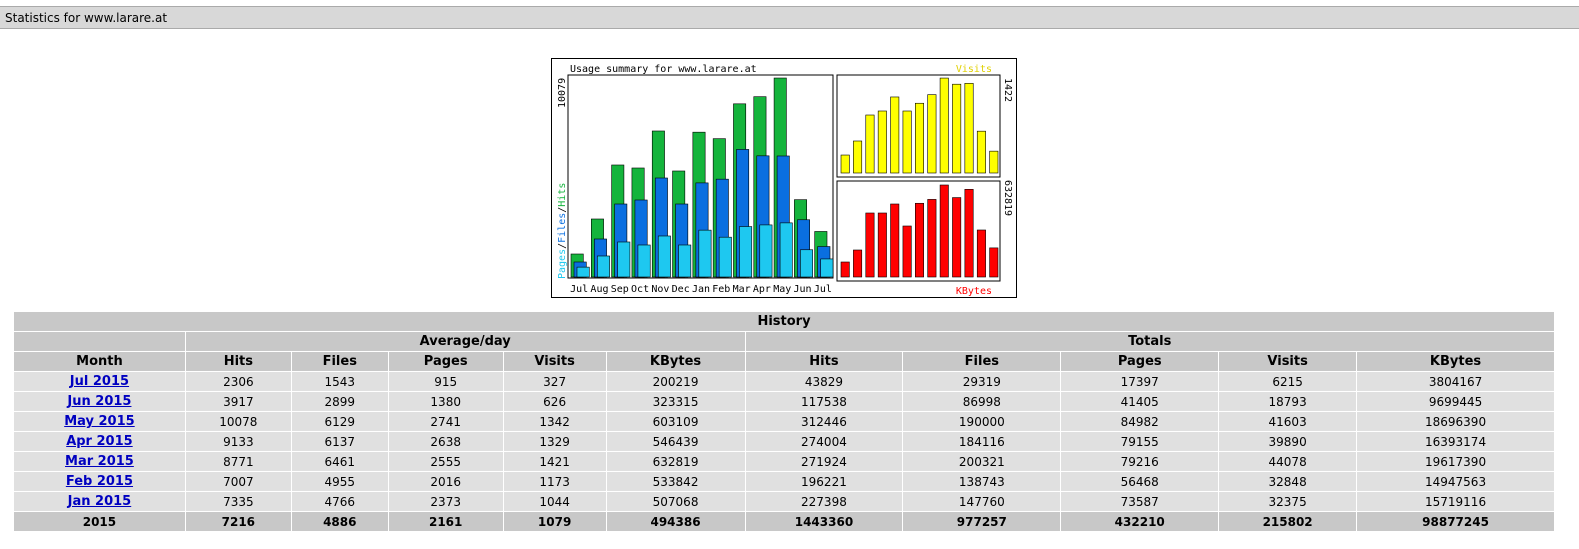 Image resolution: width=1579 pixels, height=549 pixels. What do you see at coordinates (99, 441) in the screenshot?
I see `month-link: Apr 2015` at bounding box center [99, 441].